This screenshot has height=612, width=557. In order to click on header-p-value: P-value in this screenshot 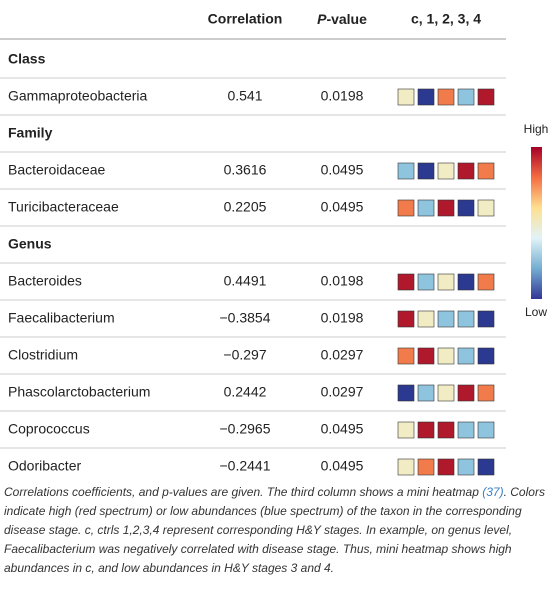, I will do `click(342, 19)`.